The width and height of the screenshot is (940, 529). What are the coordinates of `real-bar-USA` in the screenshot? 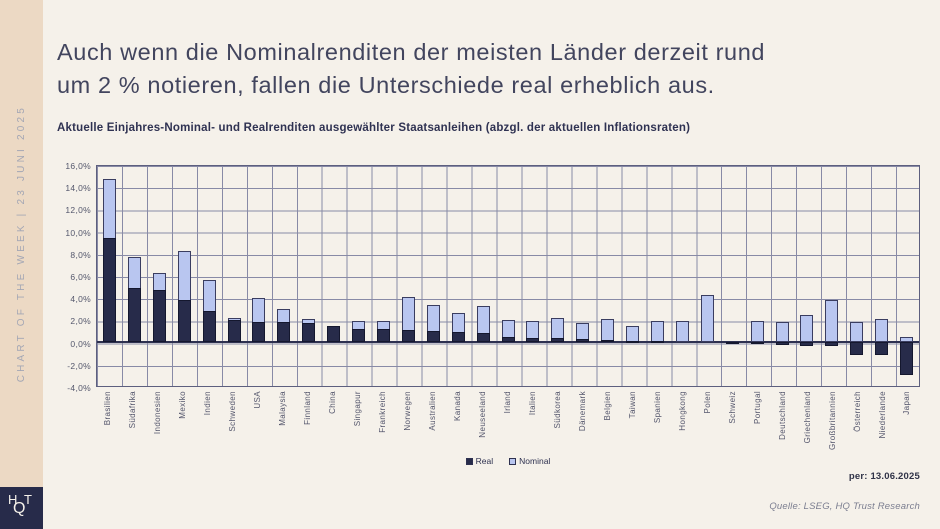 It's located at (259, 332).